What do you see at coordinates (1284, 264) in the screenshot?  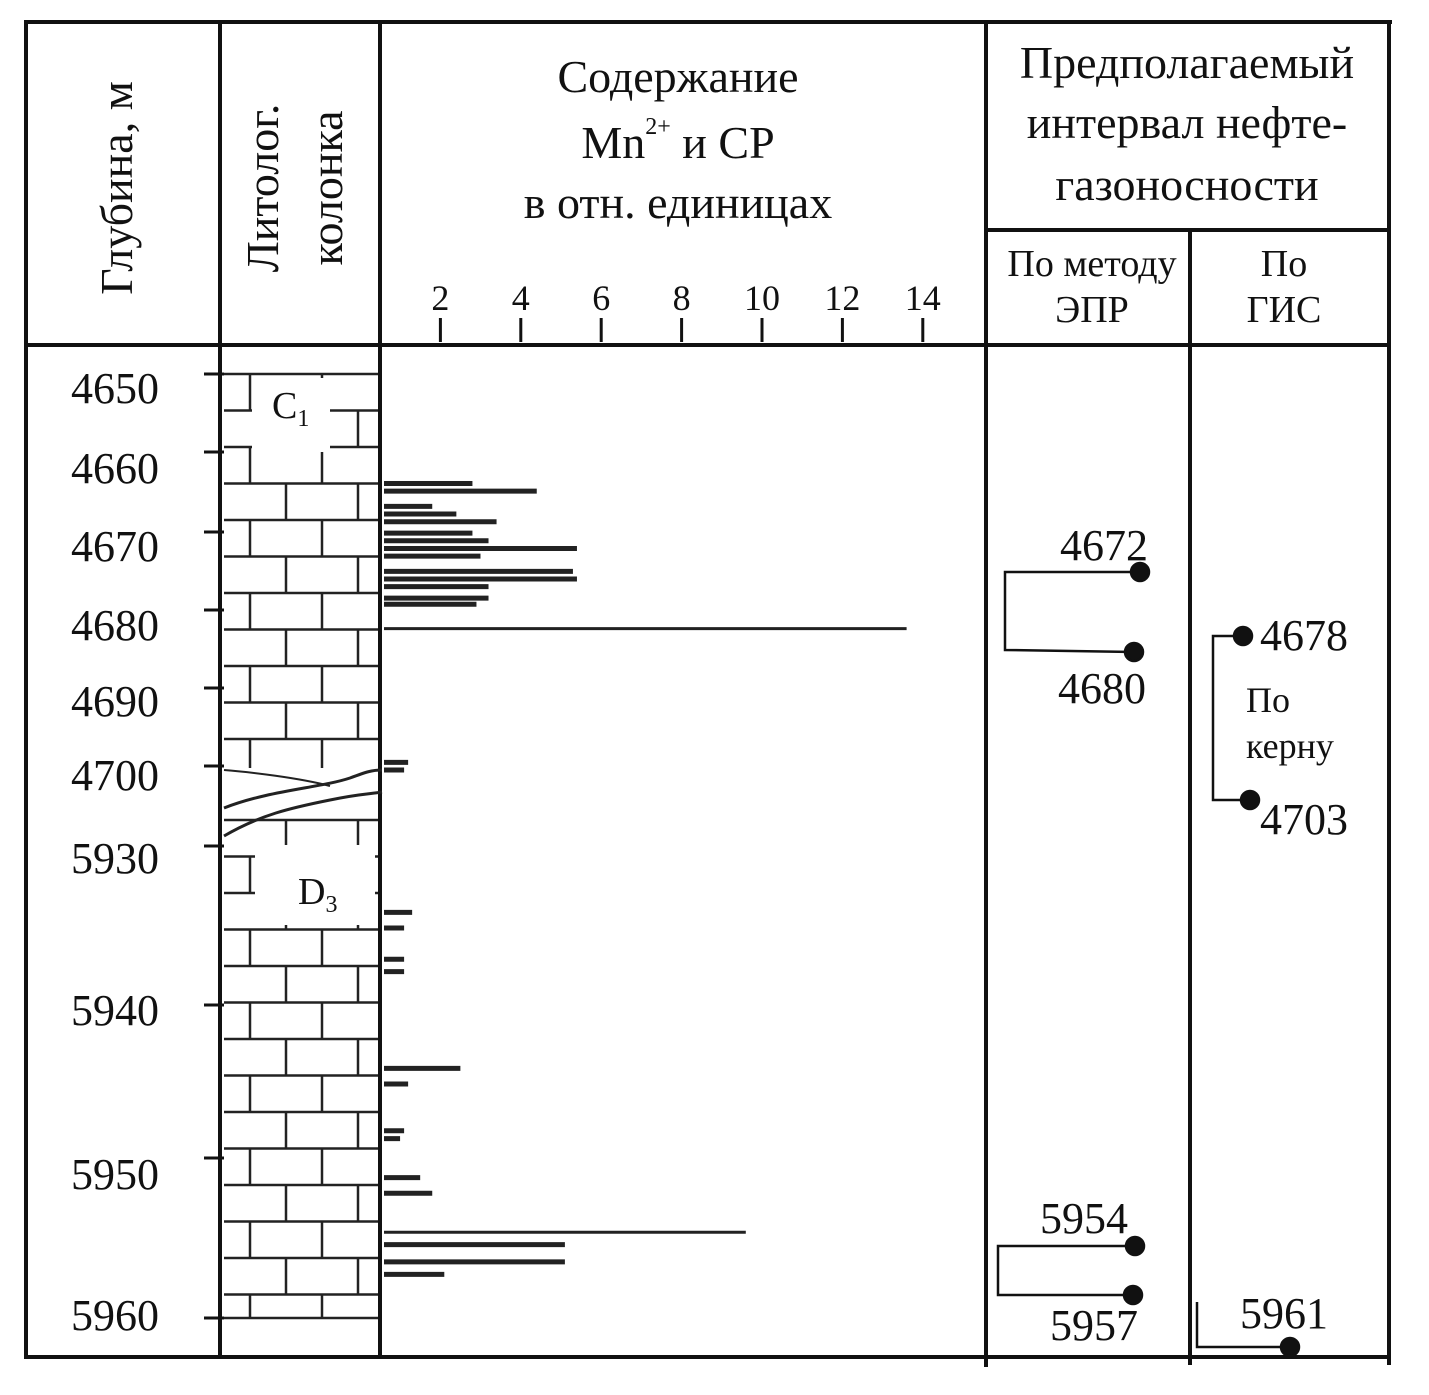 I see `gis-header-line1: По` at bounding box center [1284, 264].